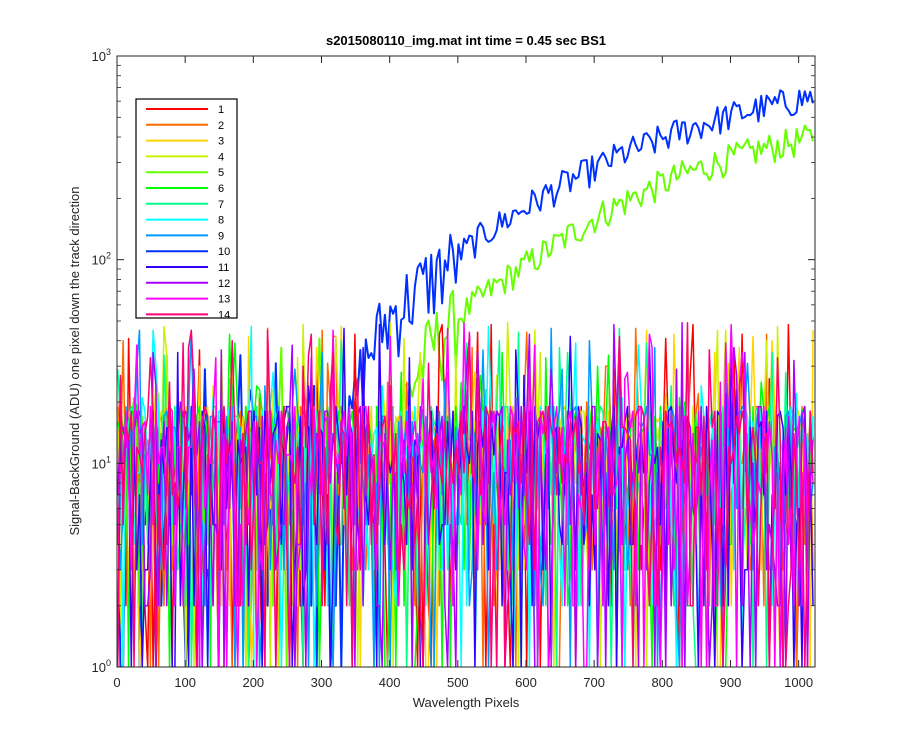 The width and height of the screenshot is (900, 750). Describe the element at coordinates (458, 682) in the screenshot. I see `x-tick-label: 500` at that location.